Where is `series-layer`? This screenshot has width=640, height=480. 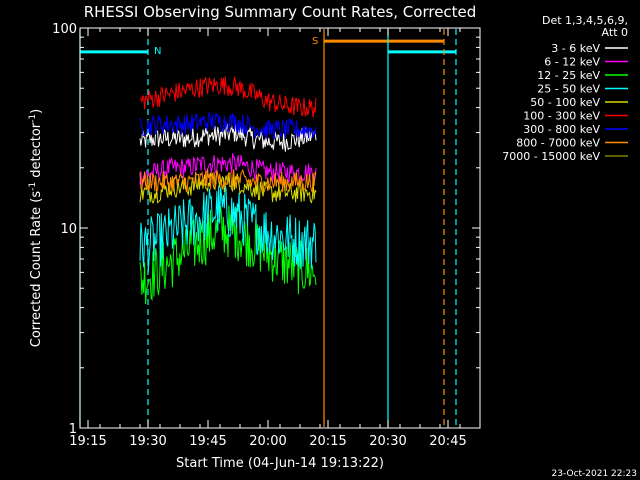 series-layer is located at coordinates (228, 190).